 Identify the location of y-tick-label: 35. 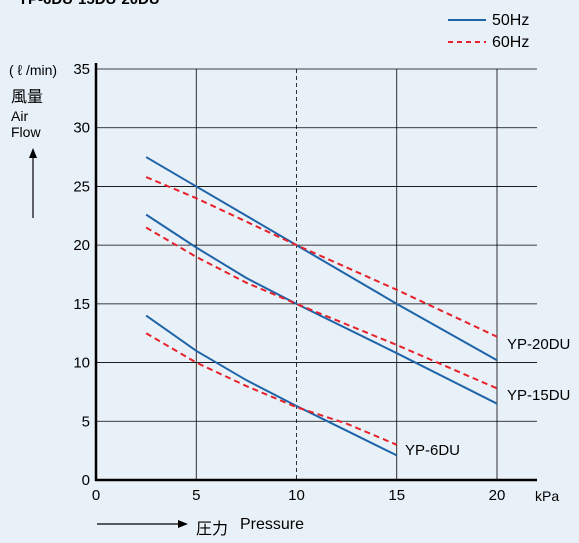
(81, 69).